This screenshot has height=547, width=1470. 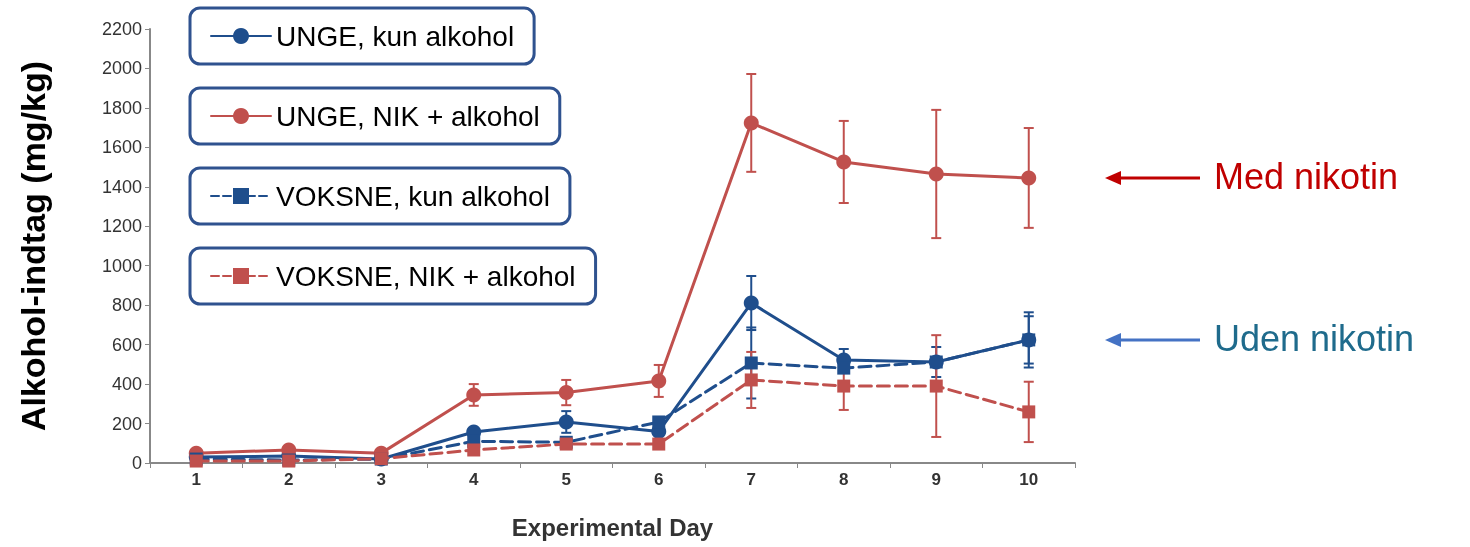 I want to click on y-tick-label: 1400, so click(x=121, y=186).